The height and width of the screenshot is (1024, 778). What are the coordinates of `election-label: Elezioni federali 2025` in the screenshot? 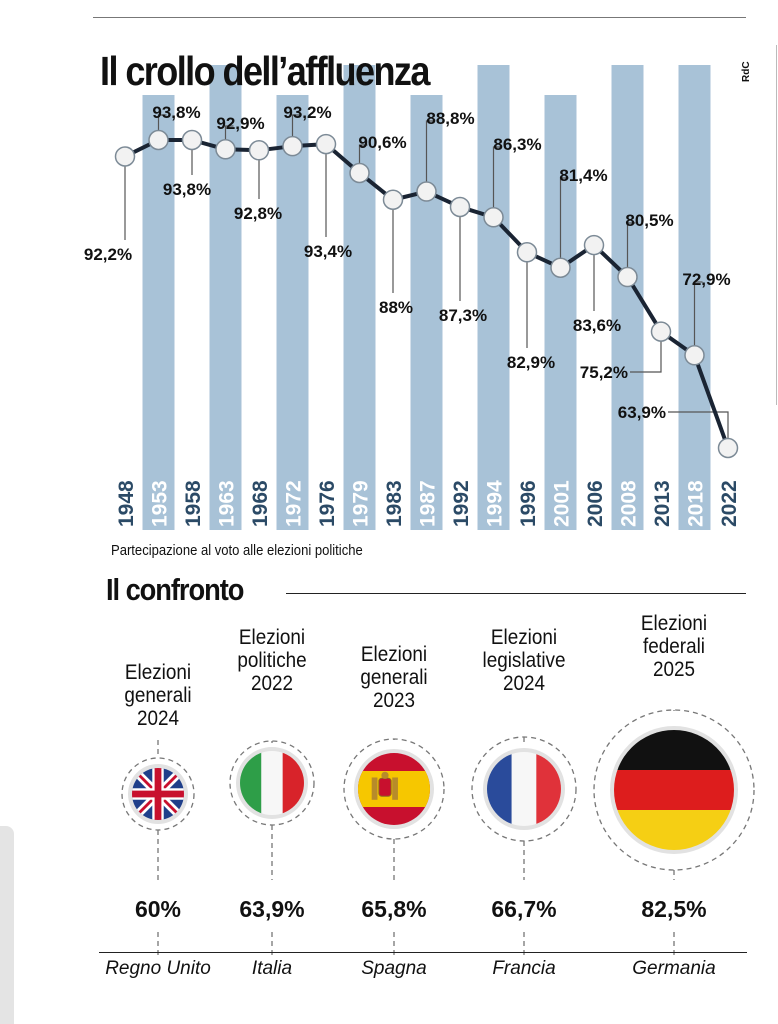 It's located at (674, 646).